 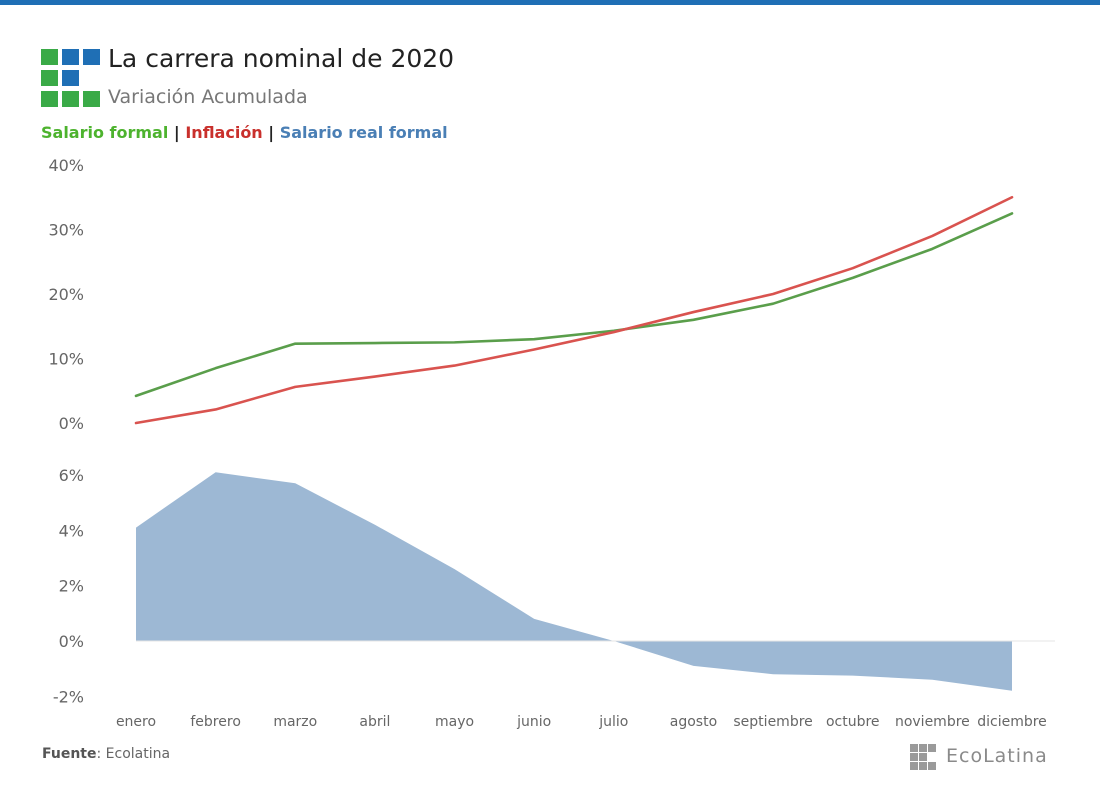 I want to click on x-tick-label: abril, so click(x=374, y=722).